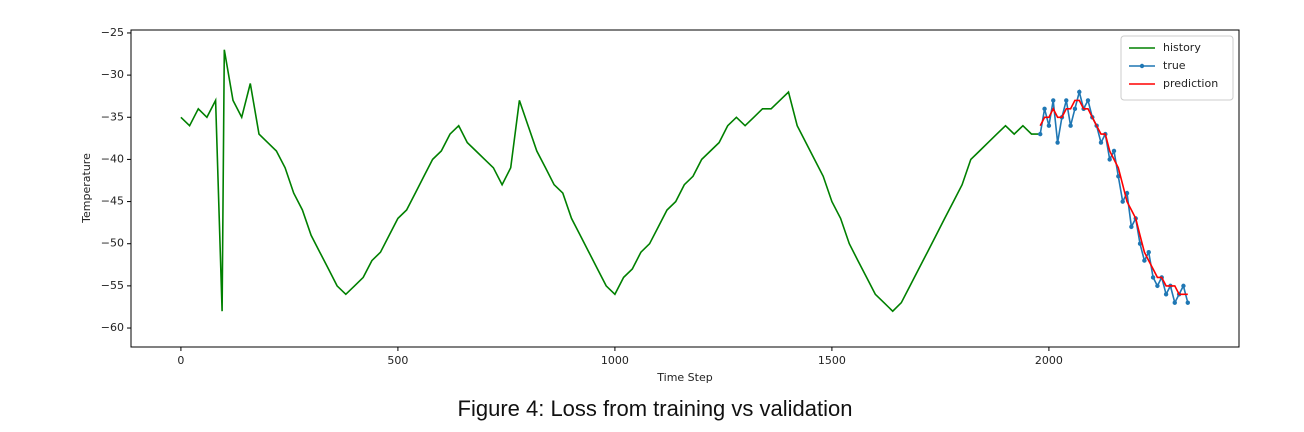 This screenshot has height=432, width=1304. What do you see at coordinates (1174, 65) in the screenshot?
I see `legend-label: true` at bounding box center [1174, 65].